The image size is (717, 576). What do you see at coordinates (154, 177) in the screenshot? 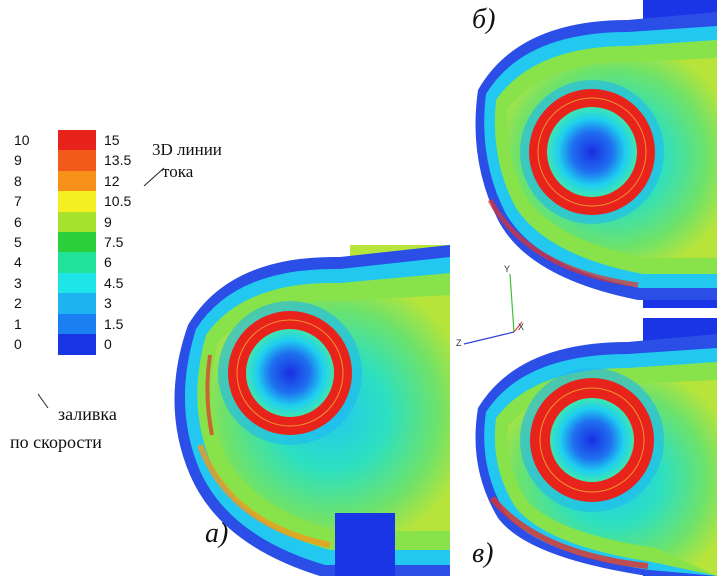
I see `streamline-caption-pointer` at bounding box center [154, 177].